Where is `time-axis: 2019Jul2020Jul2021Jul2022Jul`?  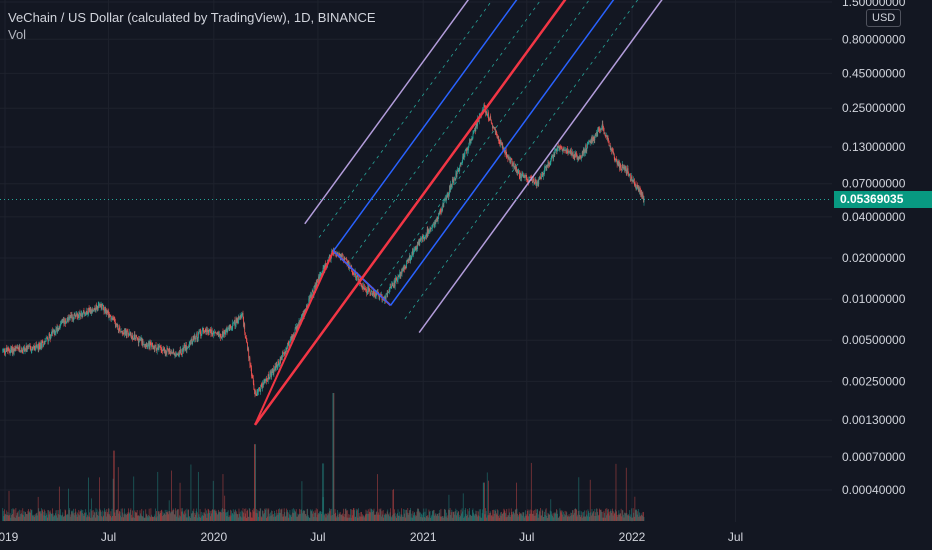 time-axis: 2019Jul2020Jul2021Jul2022Jul is located at coordinates (371, 537).